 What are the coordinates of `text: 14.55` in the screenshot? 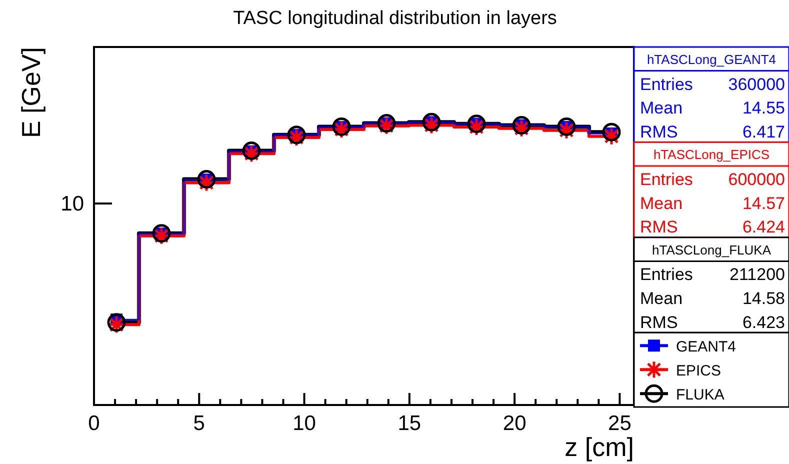 It's located at (763, 108).